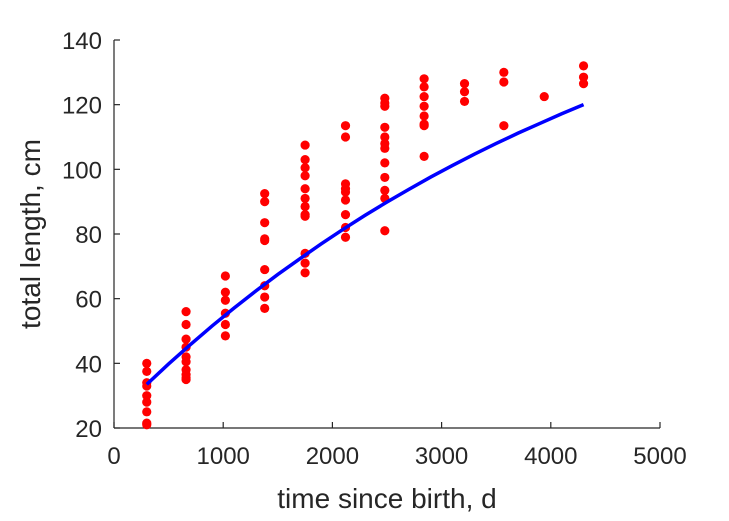  I want to click on y-axis-label: total length, cm, so click(30, 234).